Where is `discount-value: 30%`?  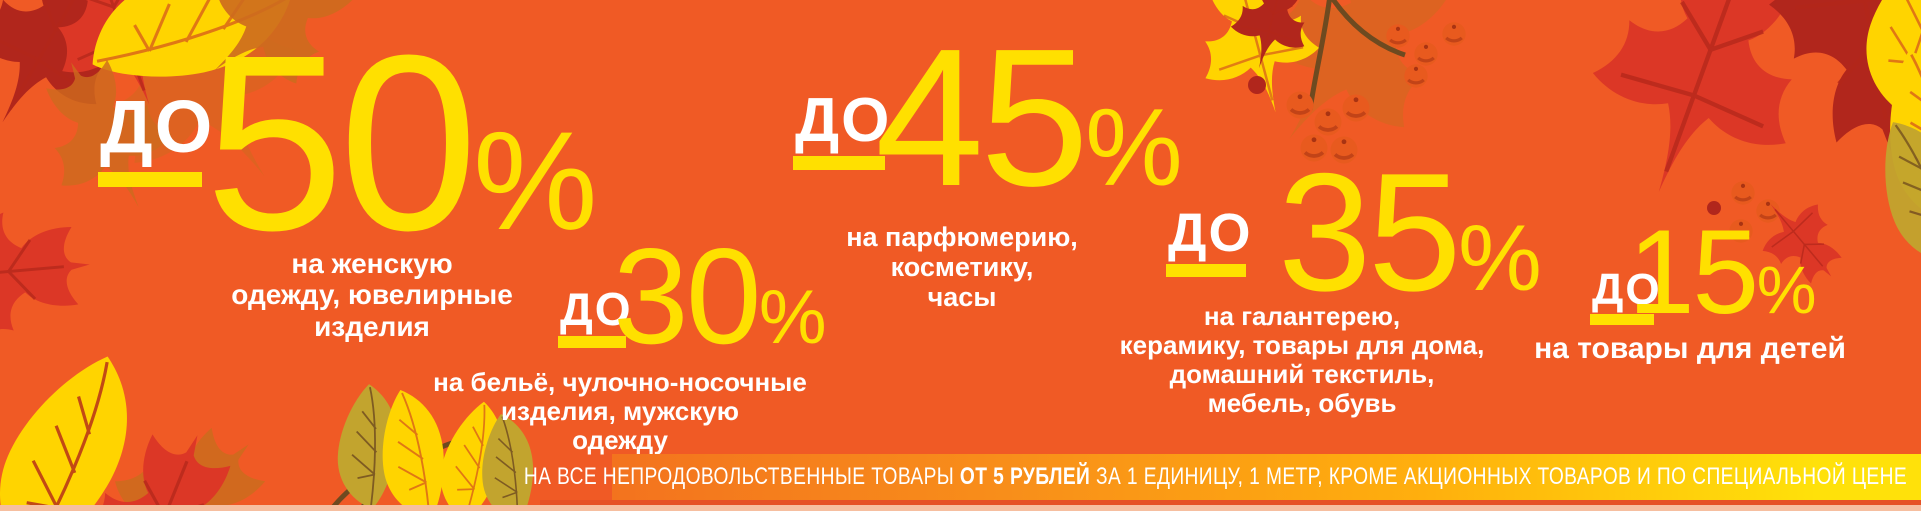 discount-value: 30% is located at coordinates (720, 296).